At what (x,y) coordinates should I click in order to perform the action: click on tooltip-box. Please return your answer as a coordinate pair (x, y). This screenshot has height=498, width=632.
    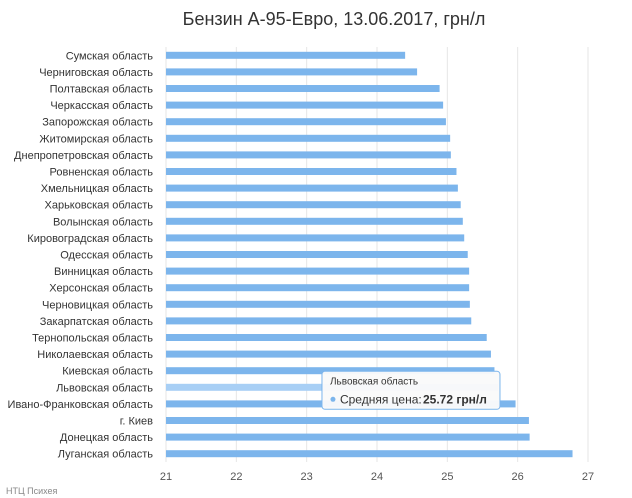
    Looking at the image, I should click on (411, 390).